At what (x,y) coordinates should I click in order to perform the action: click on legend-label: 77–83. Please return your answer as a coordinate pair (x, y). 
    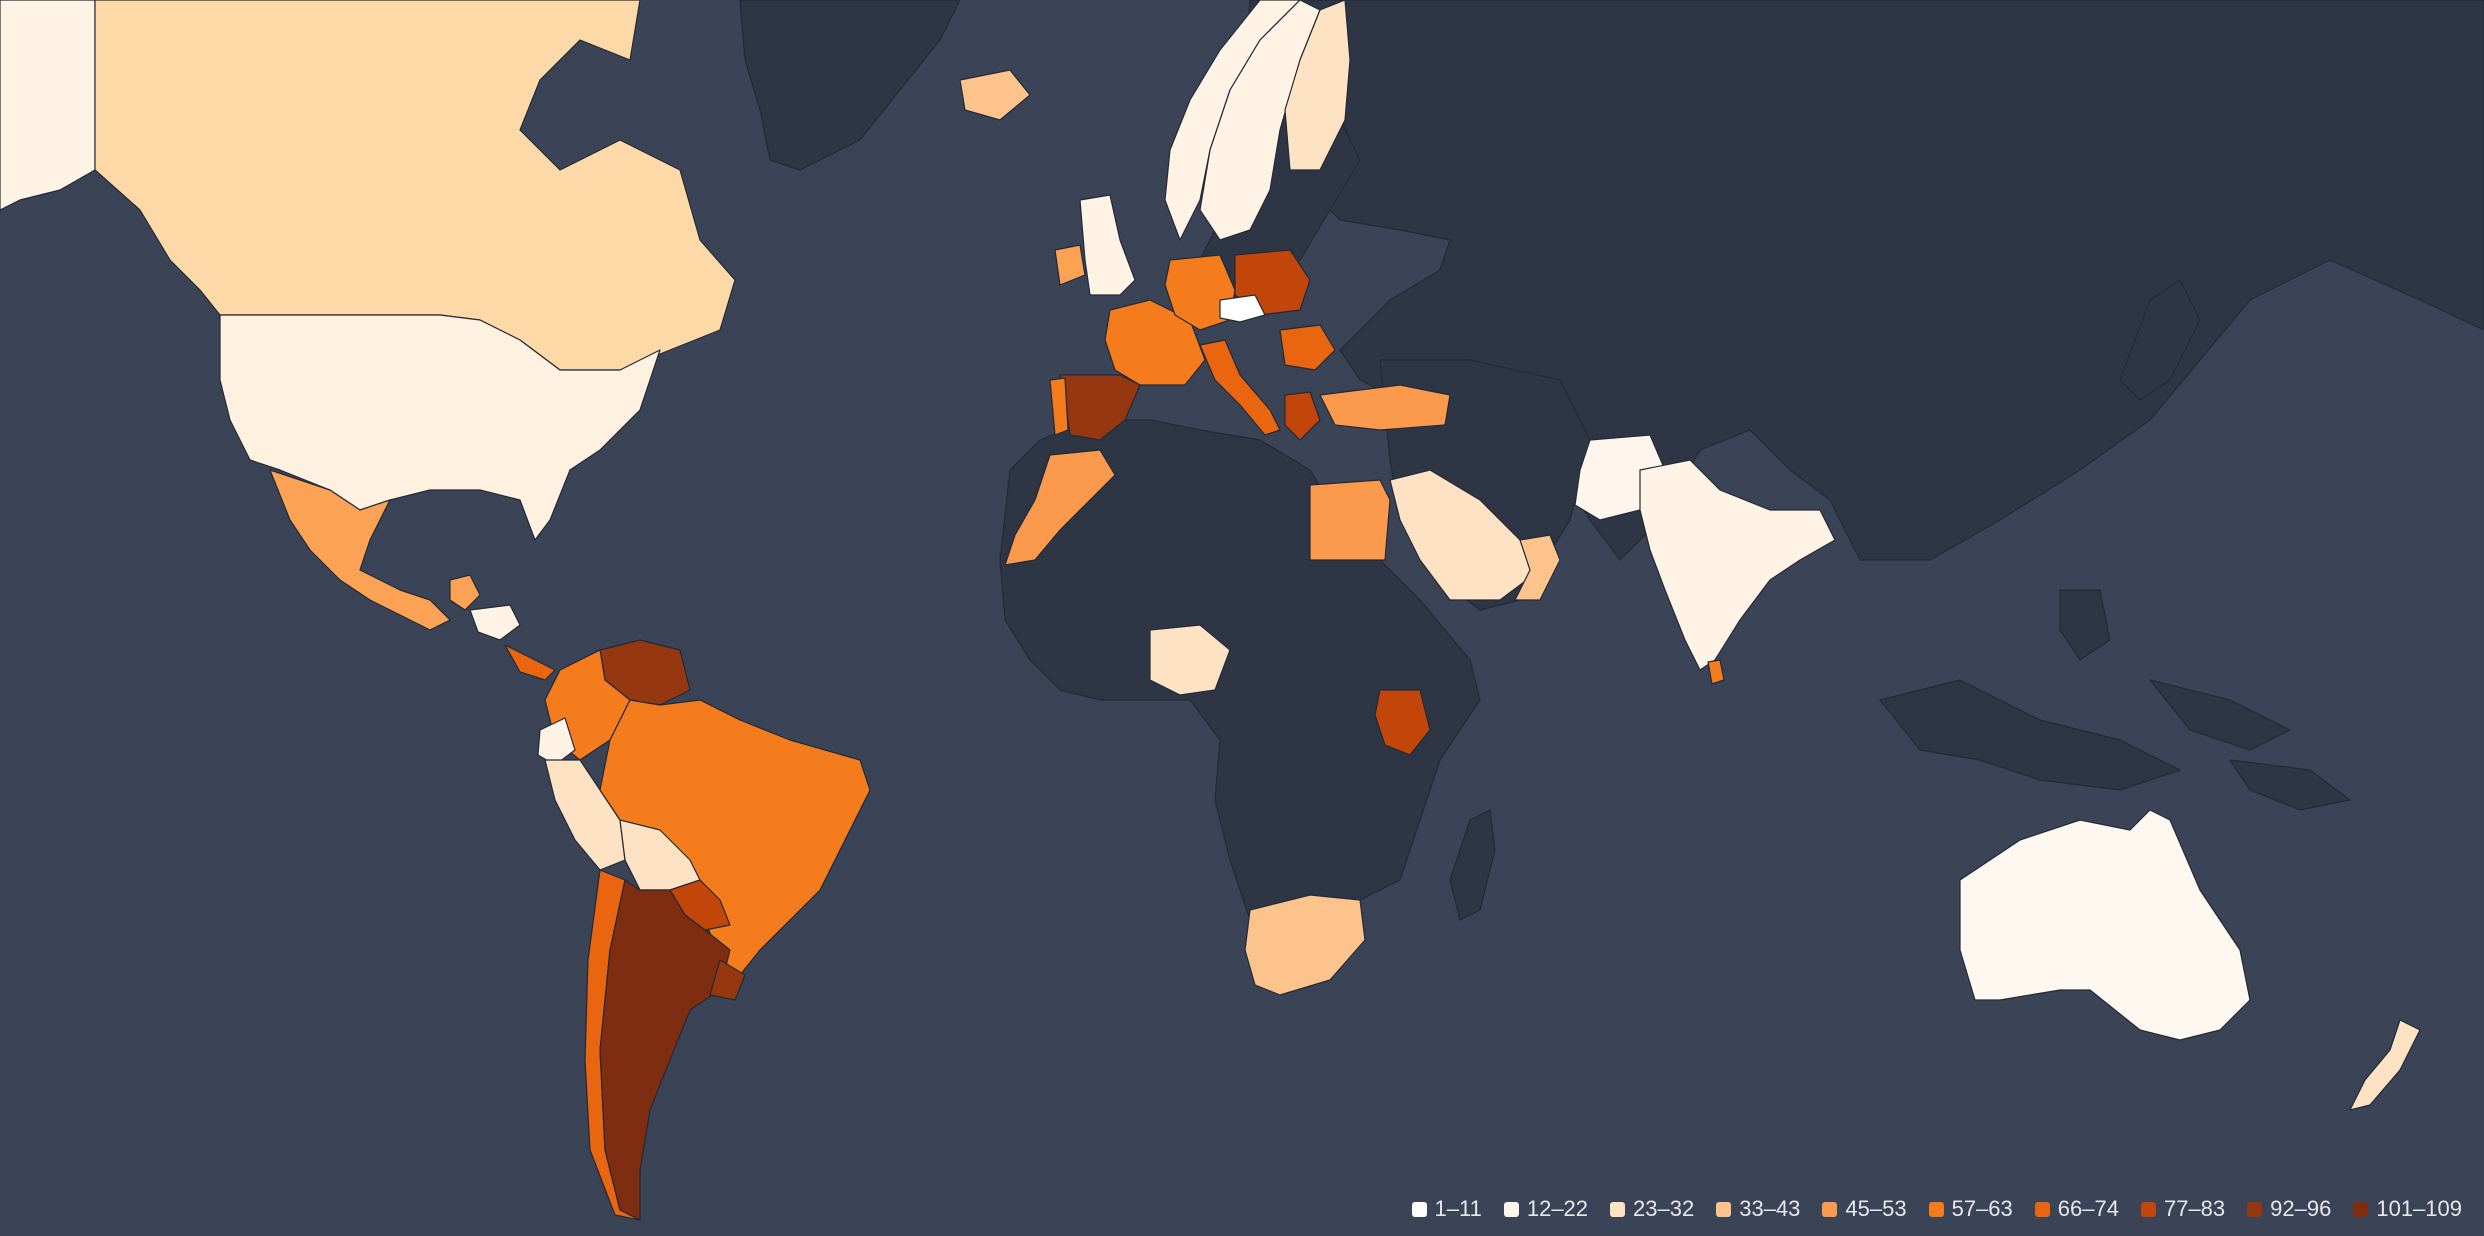
    Looking at the image, I should click on (2194, 1208).